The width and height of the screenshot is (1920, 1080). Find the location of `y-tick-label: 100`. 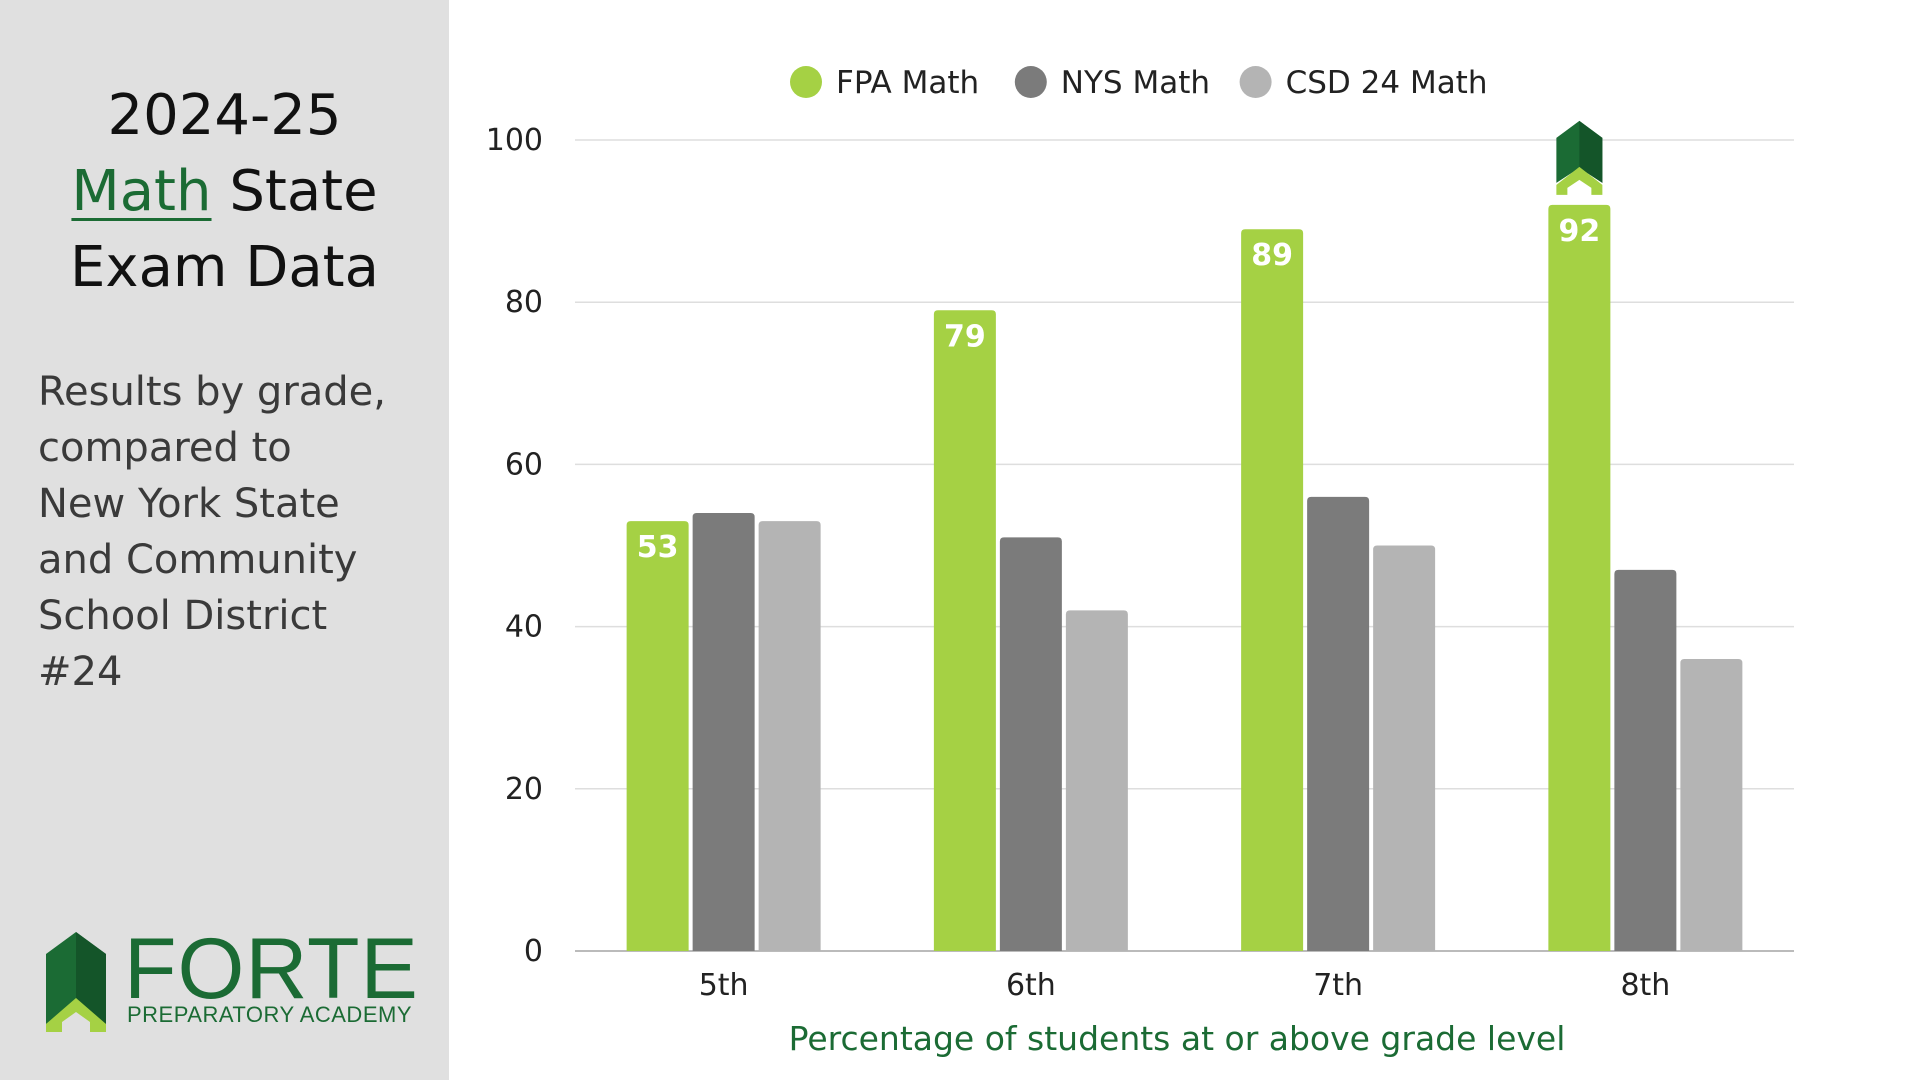

y-tick-label: 100 is located at coordinates (514, 140).